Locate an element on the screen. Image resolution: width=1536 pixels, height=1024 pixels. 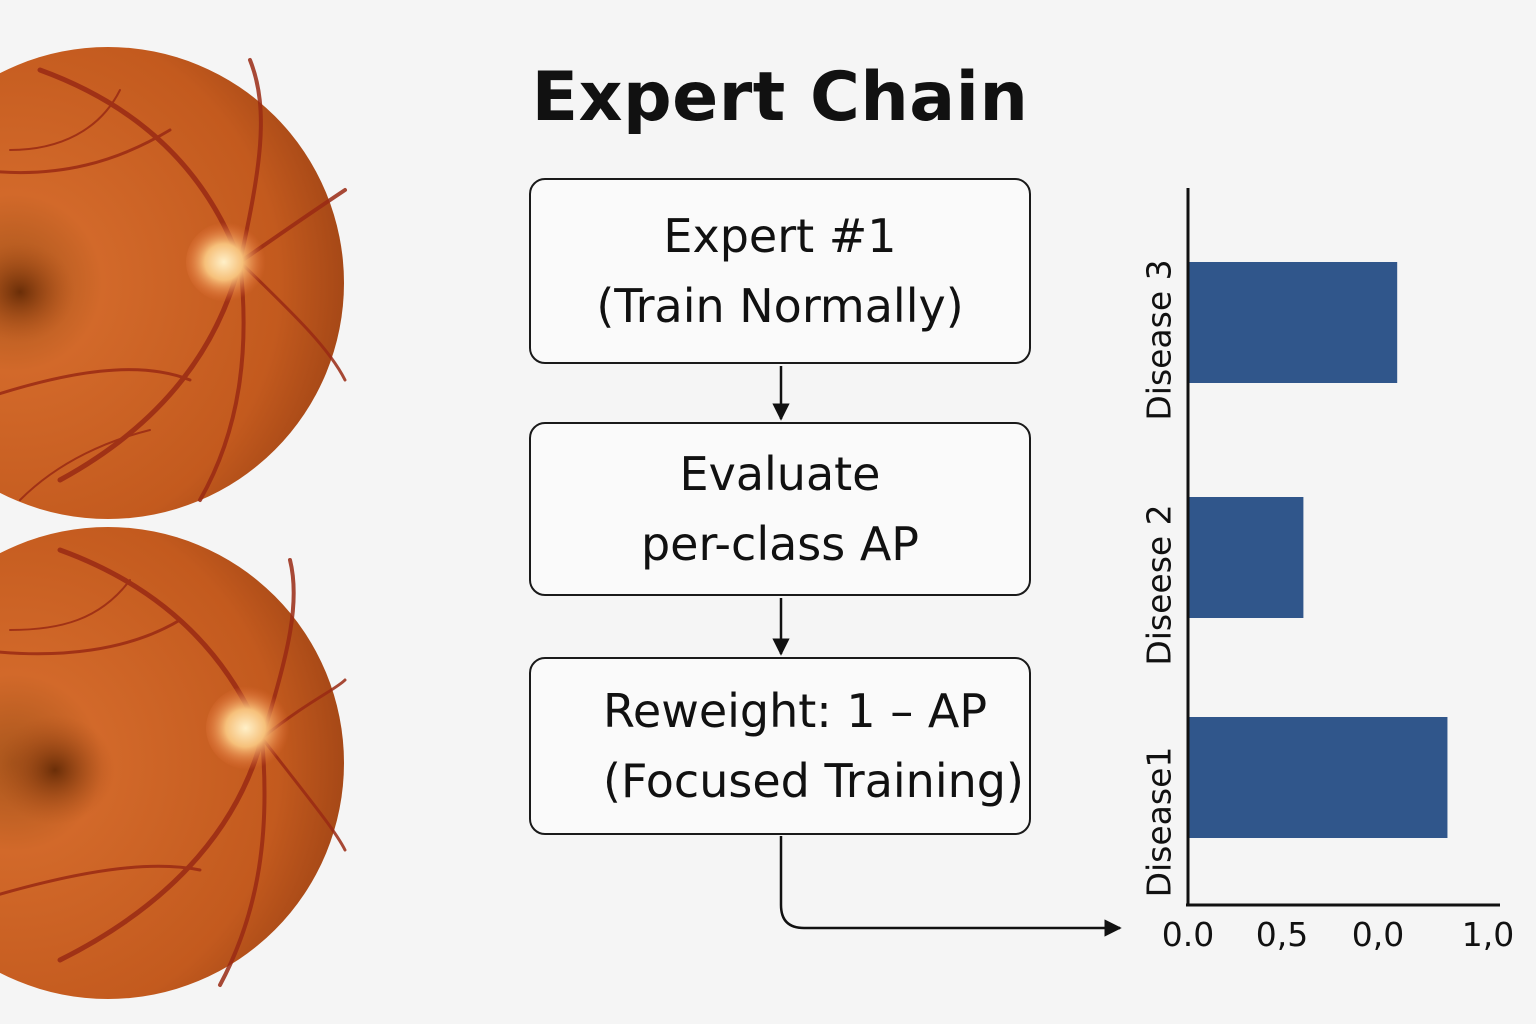
step-3-subtitle: (Focused Training) is located at coordinates (813, 781).